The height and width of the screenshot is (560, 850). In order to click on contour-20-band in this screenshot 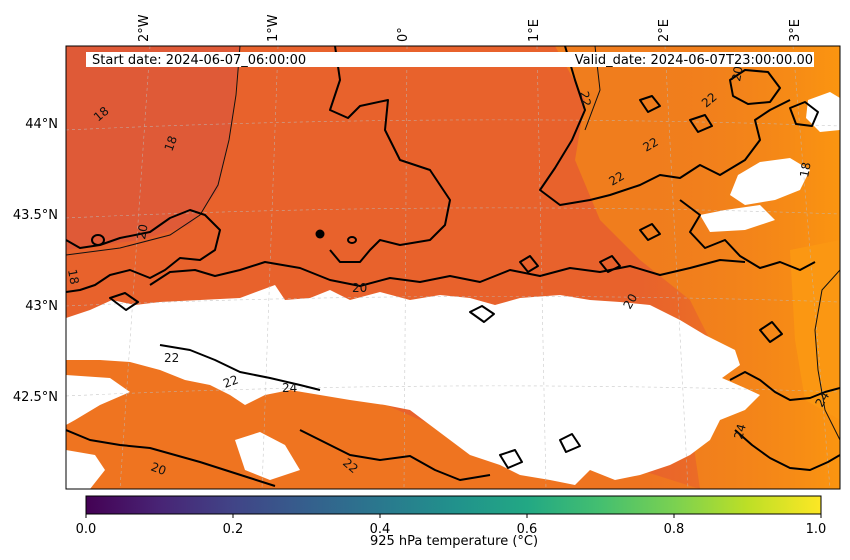, I will do `click(447, 273)`.